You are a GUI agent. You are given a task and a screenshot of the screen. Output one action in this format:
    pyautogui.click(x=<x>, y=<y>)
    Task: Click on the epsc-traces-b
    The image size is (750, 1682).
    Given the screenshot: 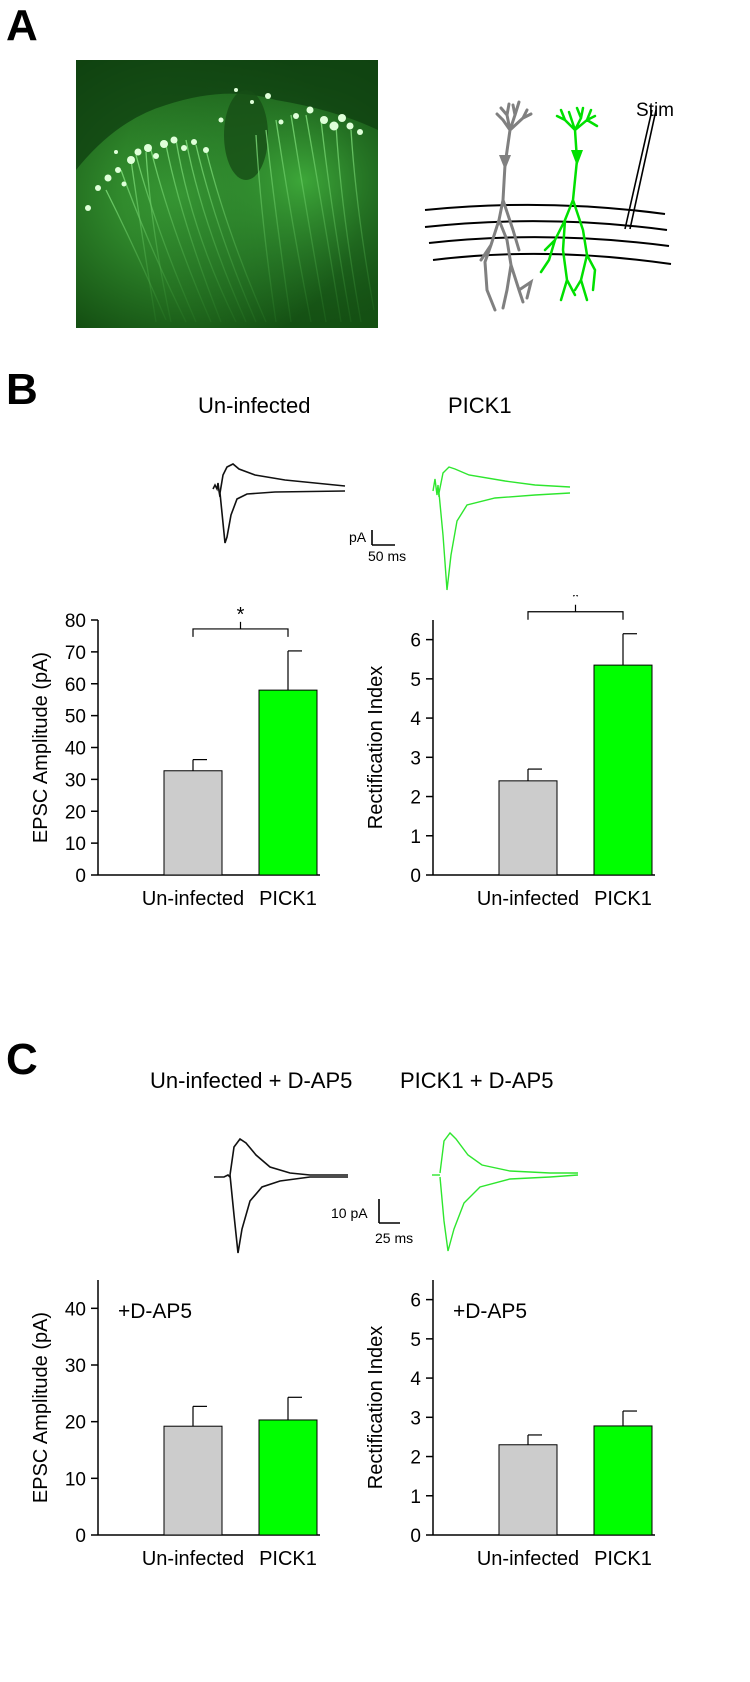 What is the action you would take?
    pyautogui.click(x=391, y=527)
    